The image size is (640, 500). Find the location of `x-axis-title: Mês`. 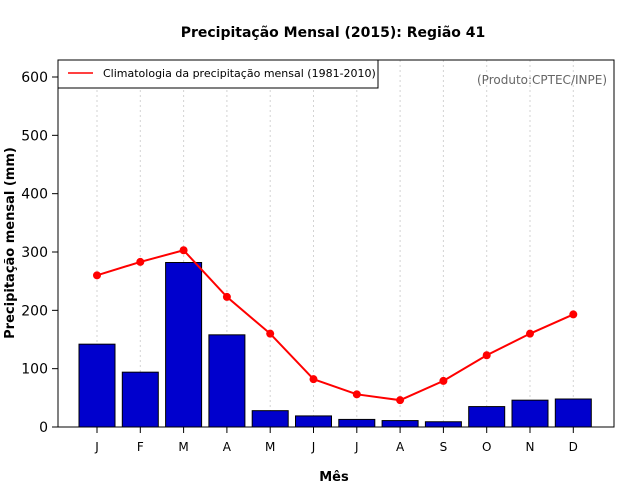

x-axis-title: Mês is located at coordinates (334, 477).